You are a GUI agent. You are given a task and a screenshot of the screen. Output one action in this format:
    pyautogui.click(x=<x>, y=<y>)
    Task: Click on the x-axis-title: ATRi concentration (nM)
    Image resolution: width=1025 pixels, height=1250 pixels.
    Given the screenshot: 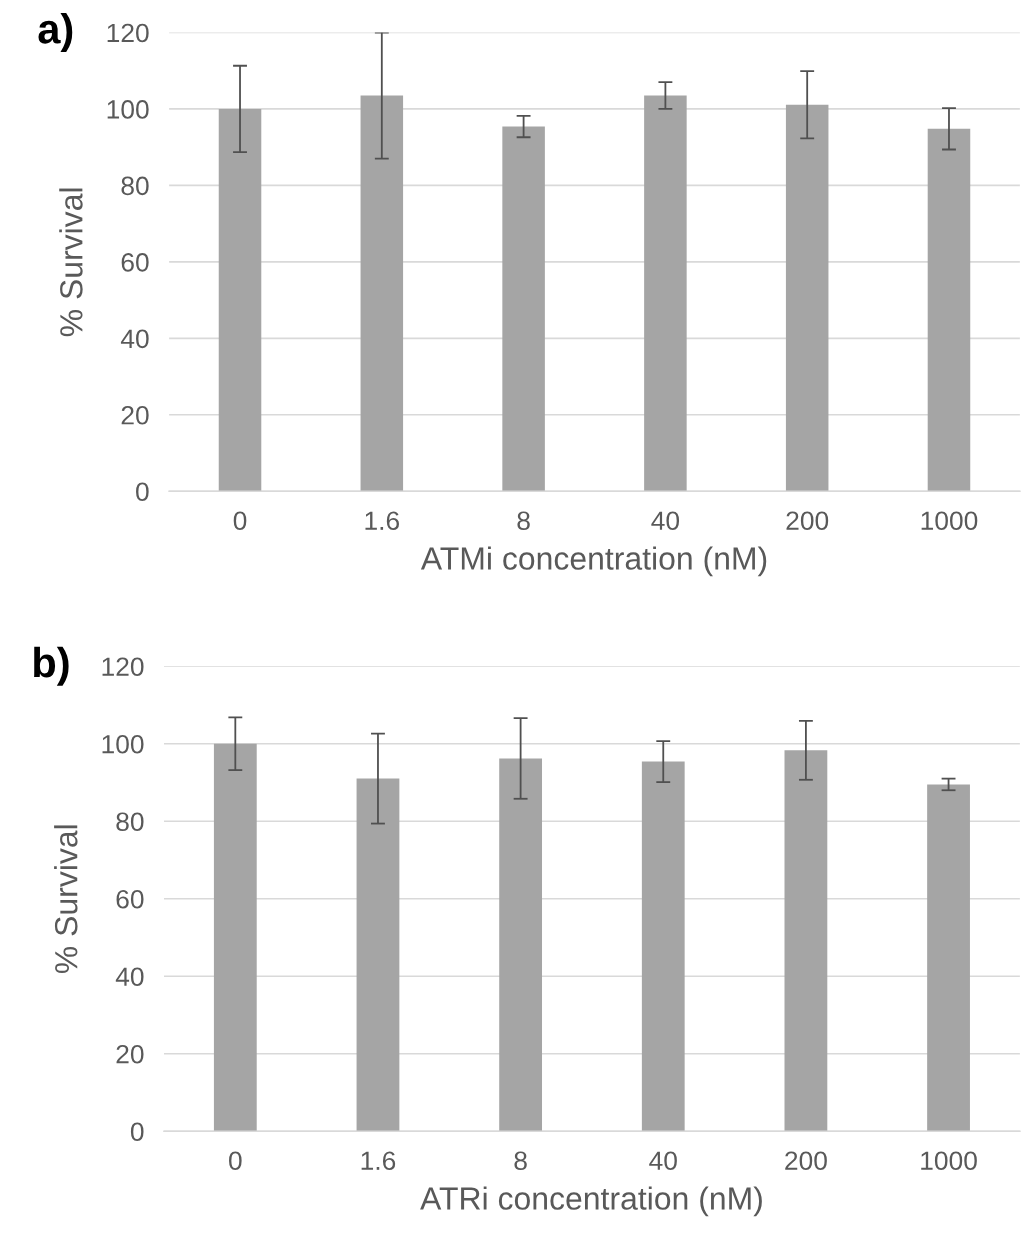 What is the action you would take?
    pyautogui.click(x=591, y=1201)
    